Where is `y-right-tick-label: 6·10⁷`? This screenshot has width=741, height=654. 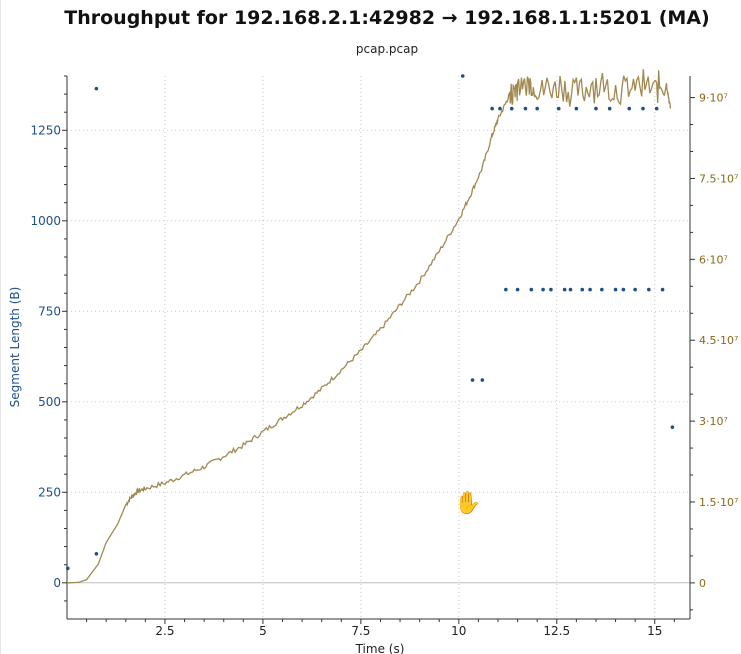 y-right-tick-label: 6·10⁷ is located at coordinates (713, 259).